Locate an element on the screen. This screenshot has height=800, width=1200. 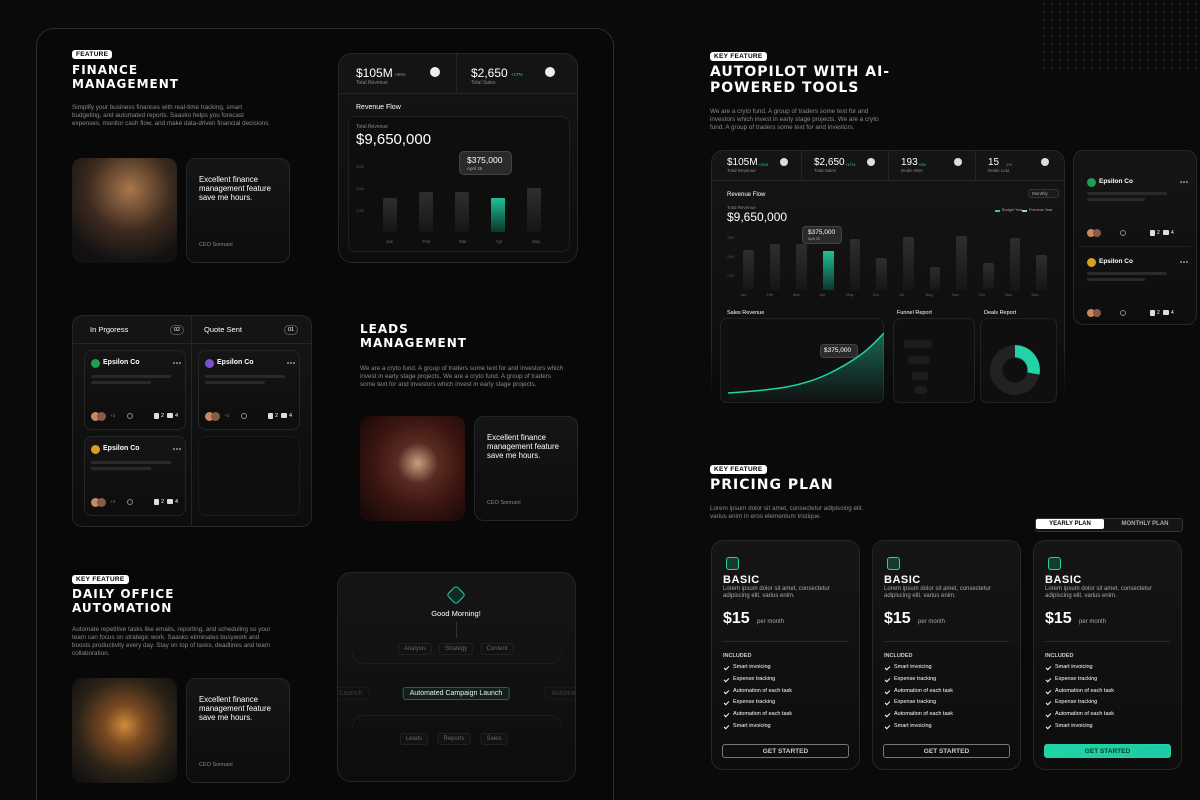
stat-value: 15 is located at coordinates (994, 162).